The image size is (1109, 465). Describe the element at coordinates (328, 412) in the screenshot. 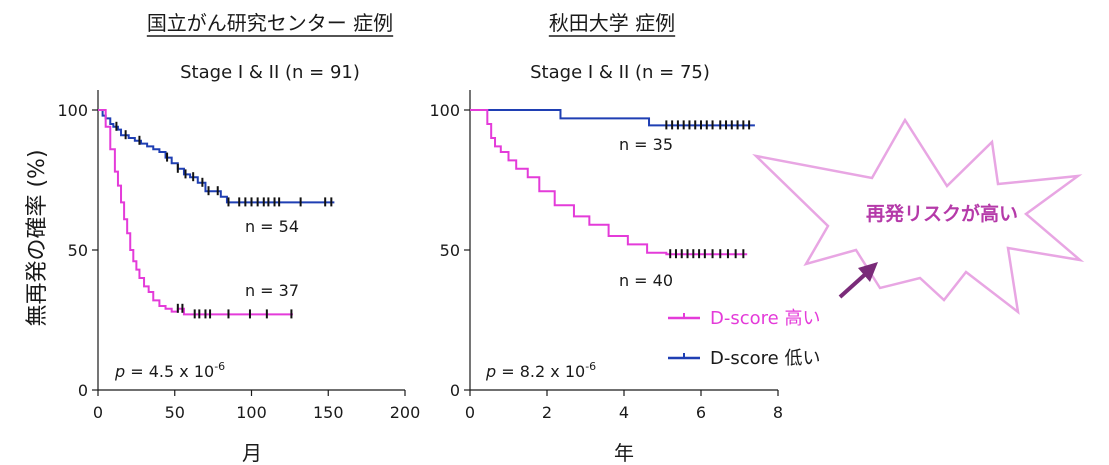

I see `x-tick-label: 150` at that location.